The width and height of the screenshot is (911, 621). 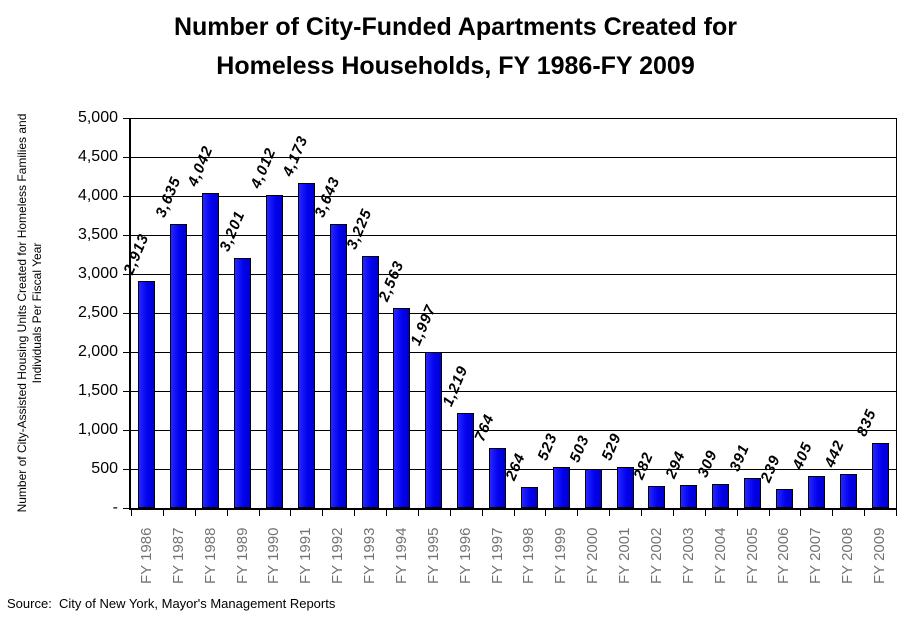 What do you see at coordinates (592, 555) in the screenshot?
I see `x-tick-label: FY 2000` at bounding box center [592, 555].